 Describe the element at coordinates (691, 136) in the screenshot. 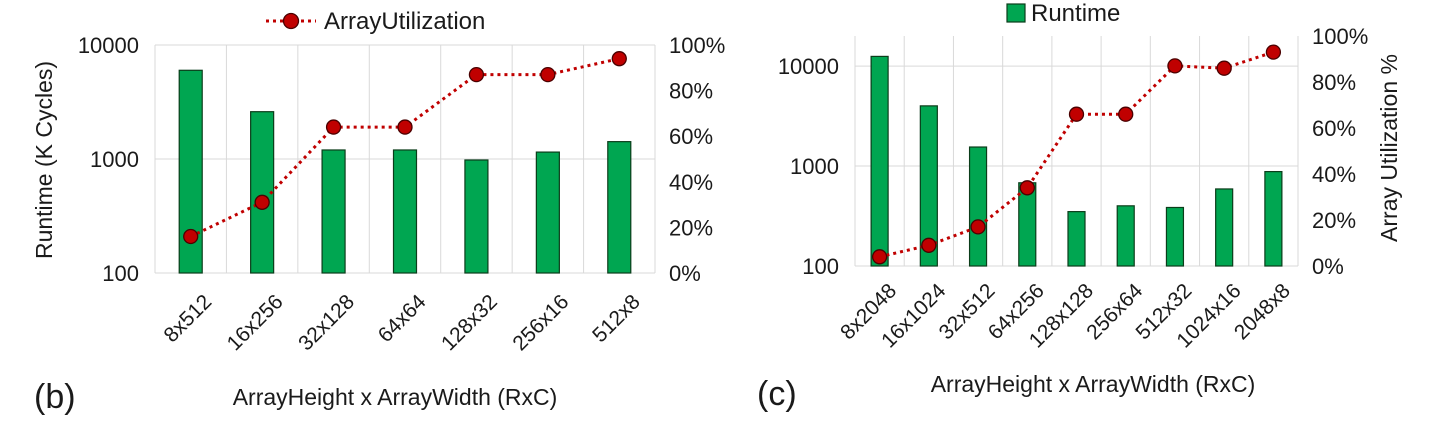

I see `chart-b-y2-tick-label: 60%` at that location.